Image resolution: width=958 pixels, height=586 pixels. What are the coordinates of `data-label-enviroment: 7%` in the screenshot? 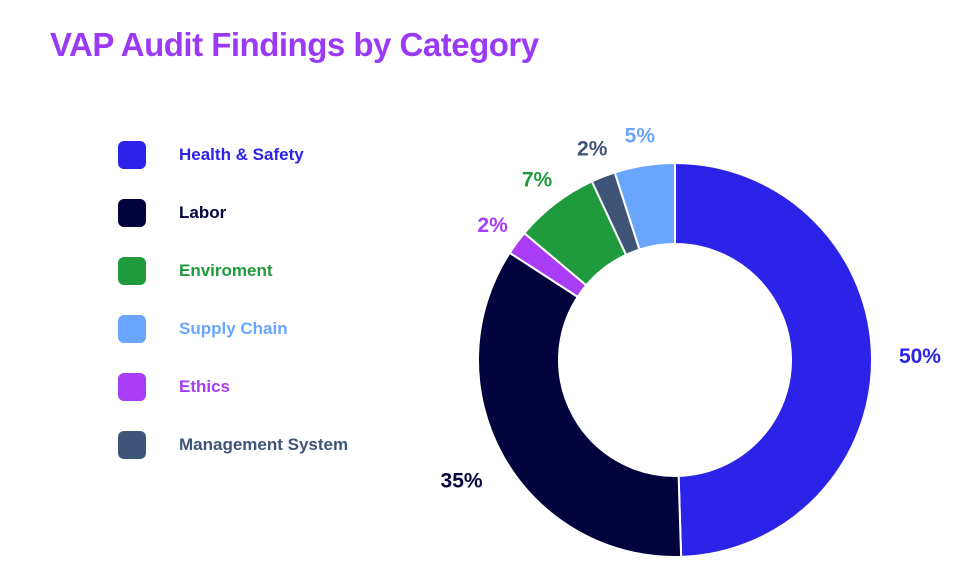 It's located at (537, 180).